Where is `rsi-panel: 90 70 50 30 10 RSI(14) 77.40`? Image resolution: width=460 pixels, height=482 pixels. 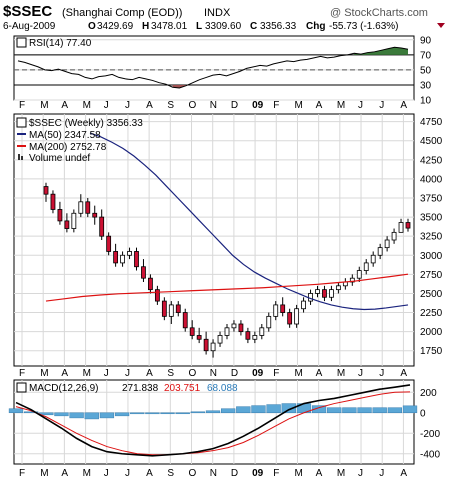
rsi-panel: 90 70 50 30 10 RSI(14) 77.40 is located at coordinates (222, 71).